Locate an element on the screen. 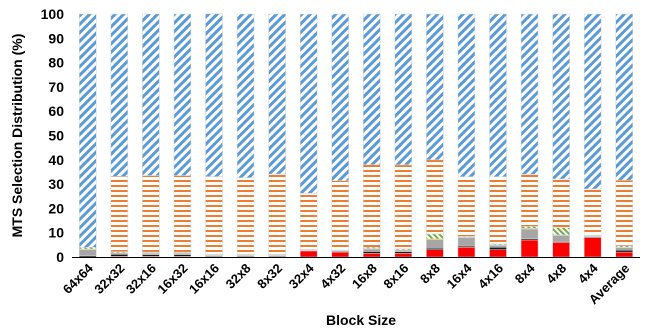 This screenshot has height=328, width=652. bar-stack-32x16 is located at coordinates (151, 135).